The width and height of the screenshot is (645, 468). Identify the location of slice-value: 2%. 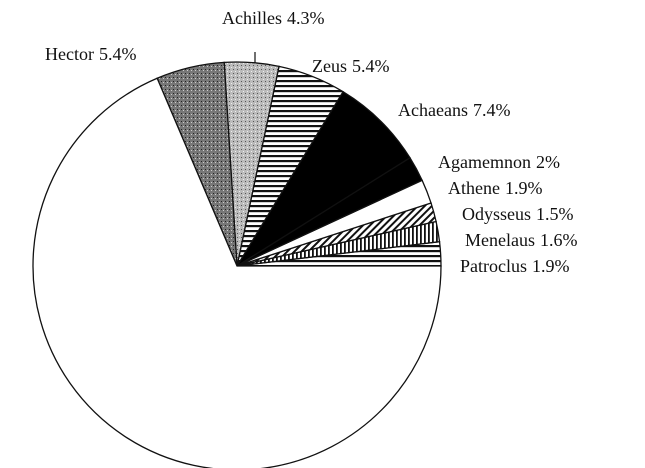
(548, 162).